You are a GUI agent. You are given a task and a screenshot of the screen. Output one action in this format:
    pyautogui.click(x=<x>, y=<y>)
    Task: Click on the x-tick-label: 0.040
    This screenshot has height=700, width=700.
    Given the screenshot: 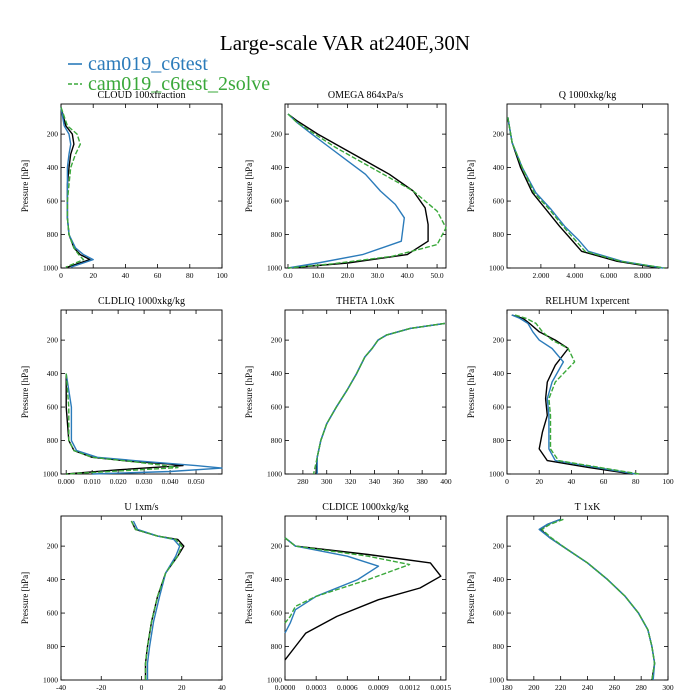 What is the action you would take?
    pyautogui.click(x=170, y=481)
    